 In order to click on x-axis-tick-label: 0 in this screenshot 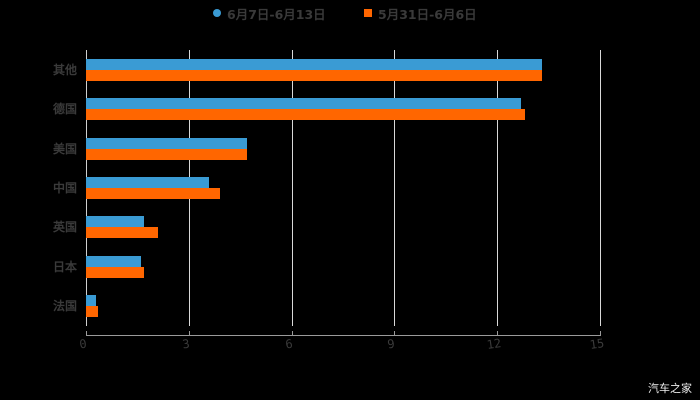, I will do `click(83, 344)`.